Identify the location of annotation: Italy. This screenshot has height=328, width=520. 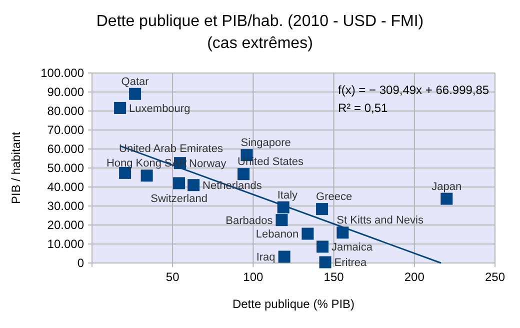
(287, 195).